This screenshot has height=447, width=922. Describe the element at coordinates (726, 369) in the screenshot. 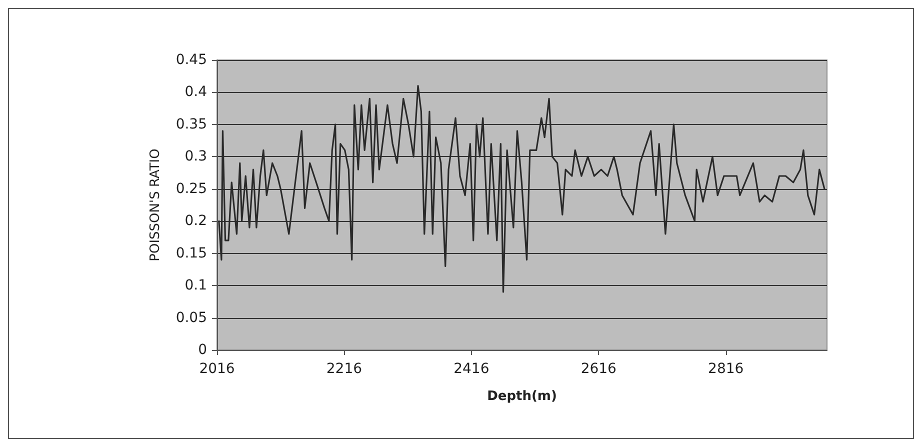

I see `x-tick-label: 2816` at that location.